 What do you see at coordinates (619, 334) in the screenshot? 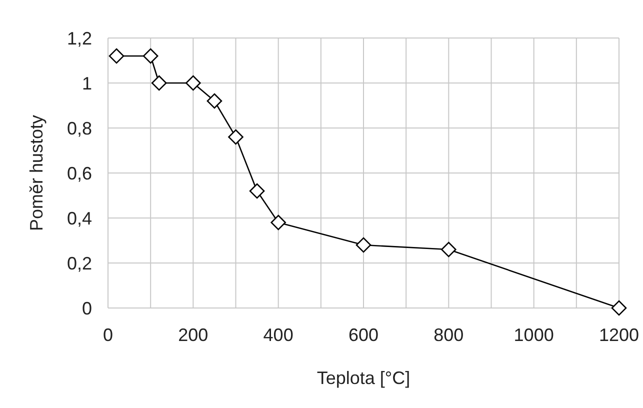
I see `x-tick-label: 1200` at bounding box center [619, 334].